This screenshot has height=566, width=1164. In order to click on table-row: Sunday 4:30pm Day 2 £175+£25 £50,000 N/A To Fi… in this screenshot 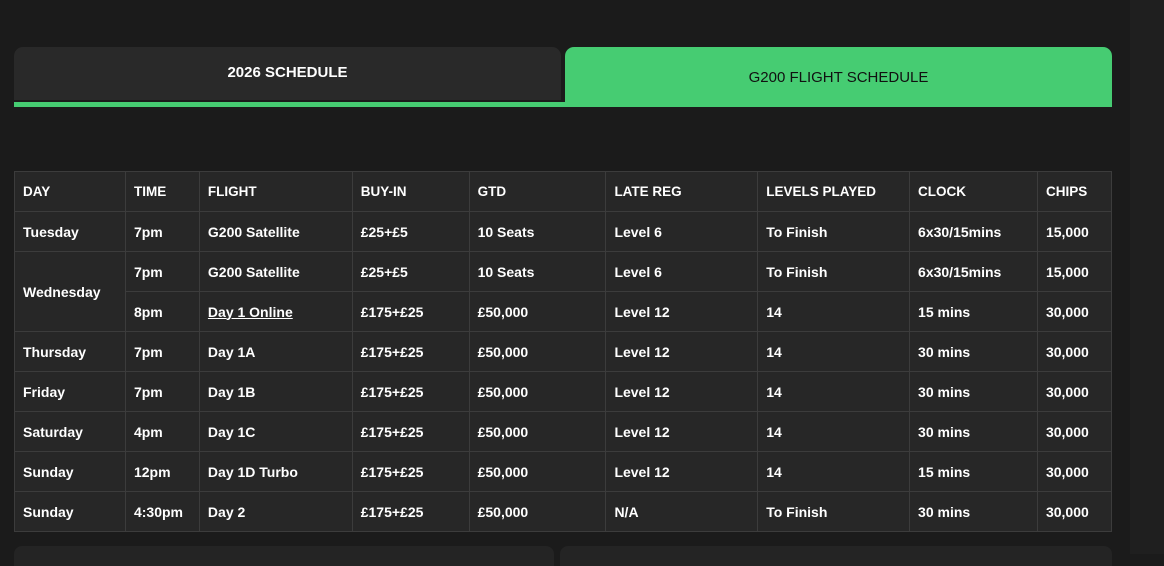, I will do `click(563, 511)`.